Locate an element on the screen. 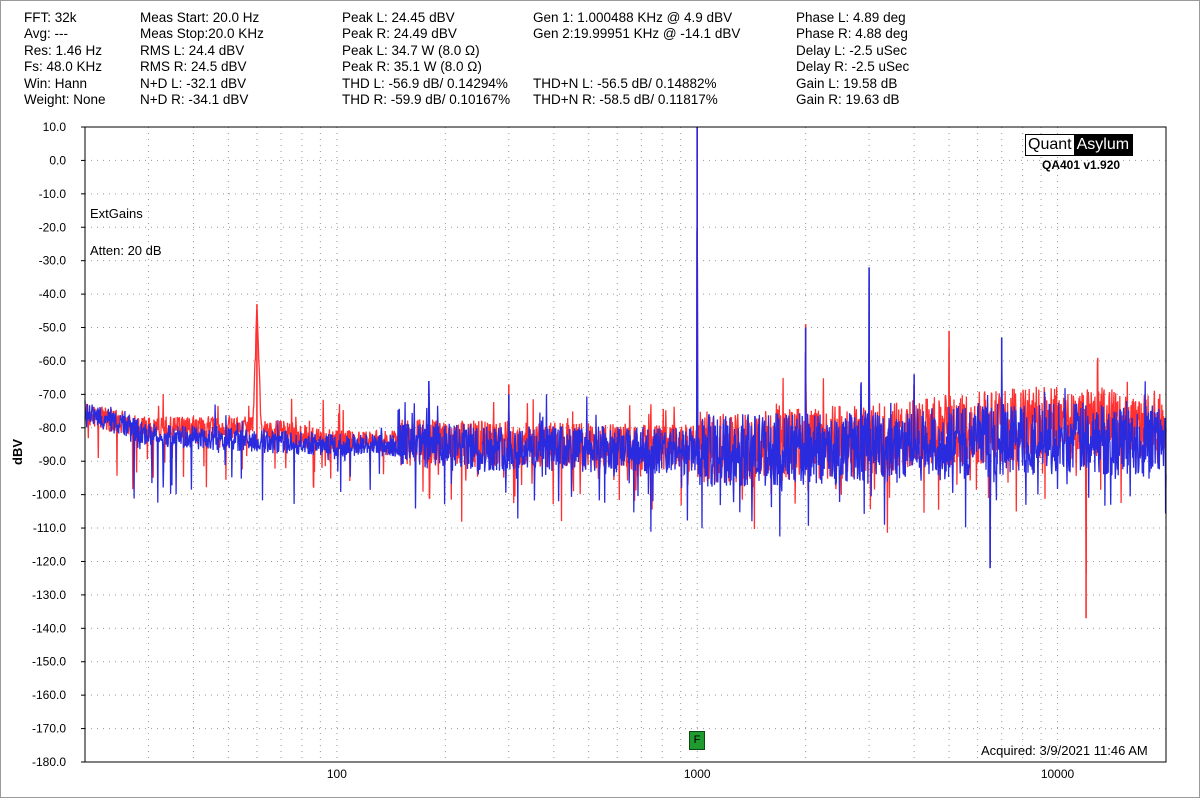 This screenshot has width=1200, height=798. header-col4-line: THD+N R: -58.5 dB/ 0.11817% is located at coordinates (625, 99).